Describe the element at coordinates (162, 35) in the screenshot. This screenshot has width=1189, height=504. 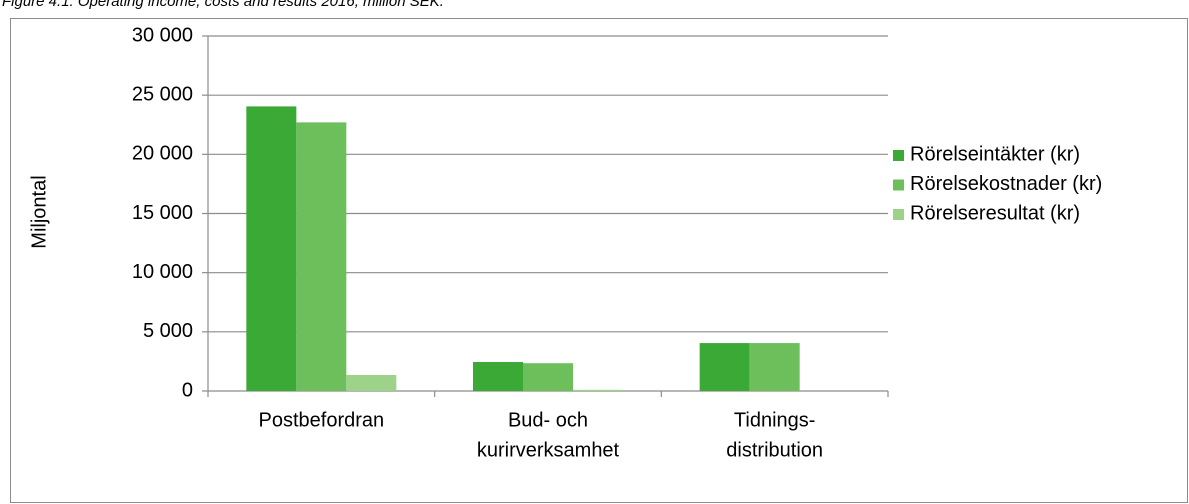
I see `y-tick-label: 30 000` at that location.